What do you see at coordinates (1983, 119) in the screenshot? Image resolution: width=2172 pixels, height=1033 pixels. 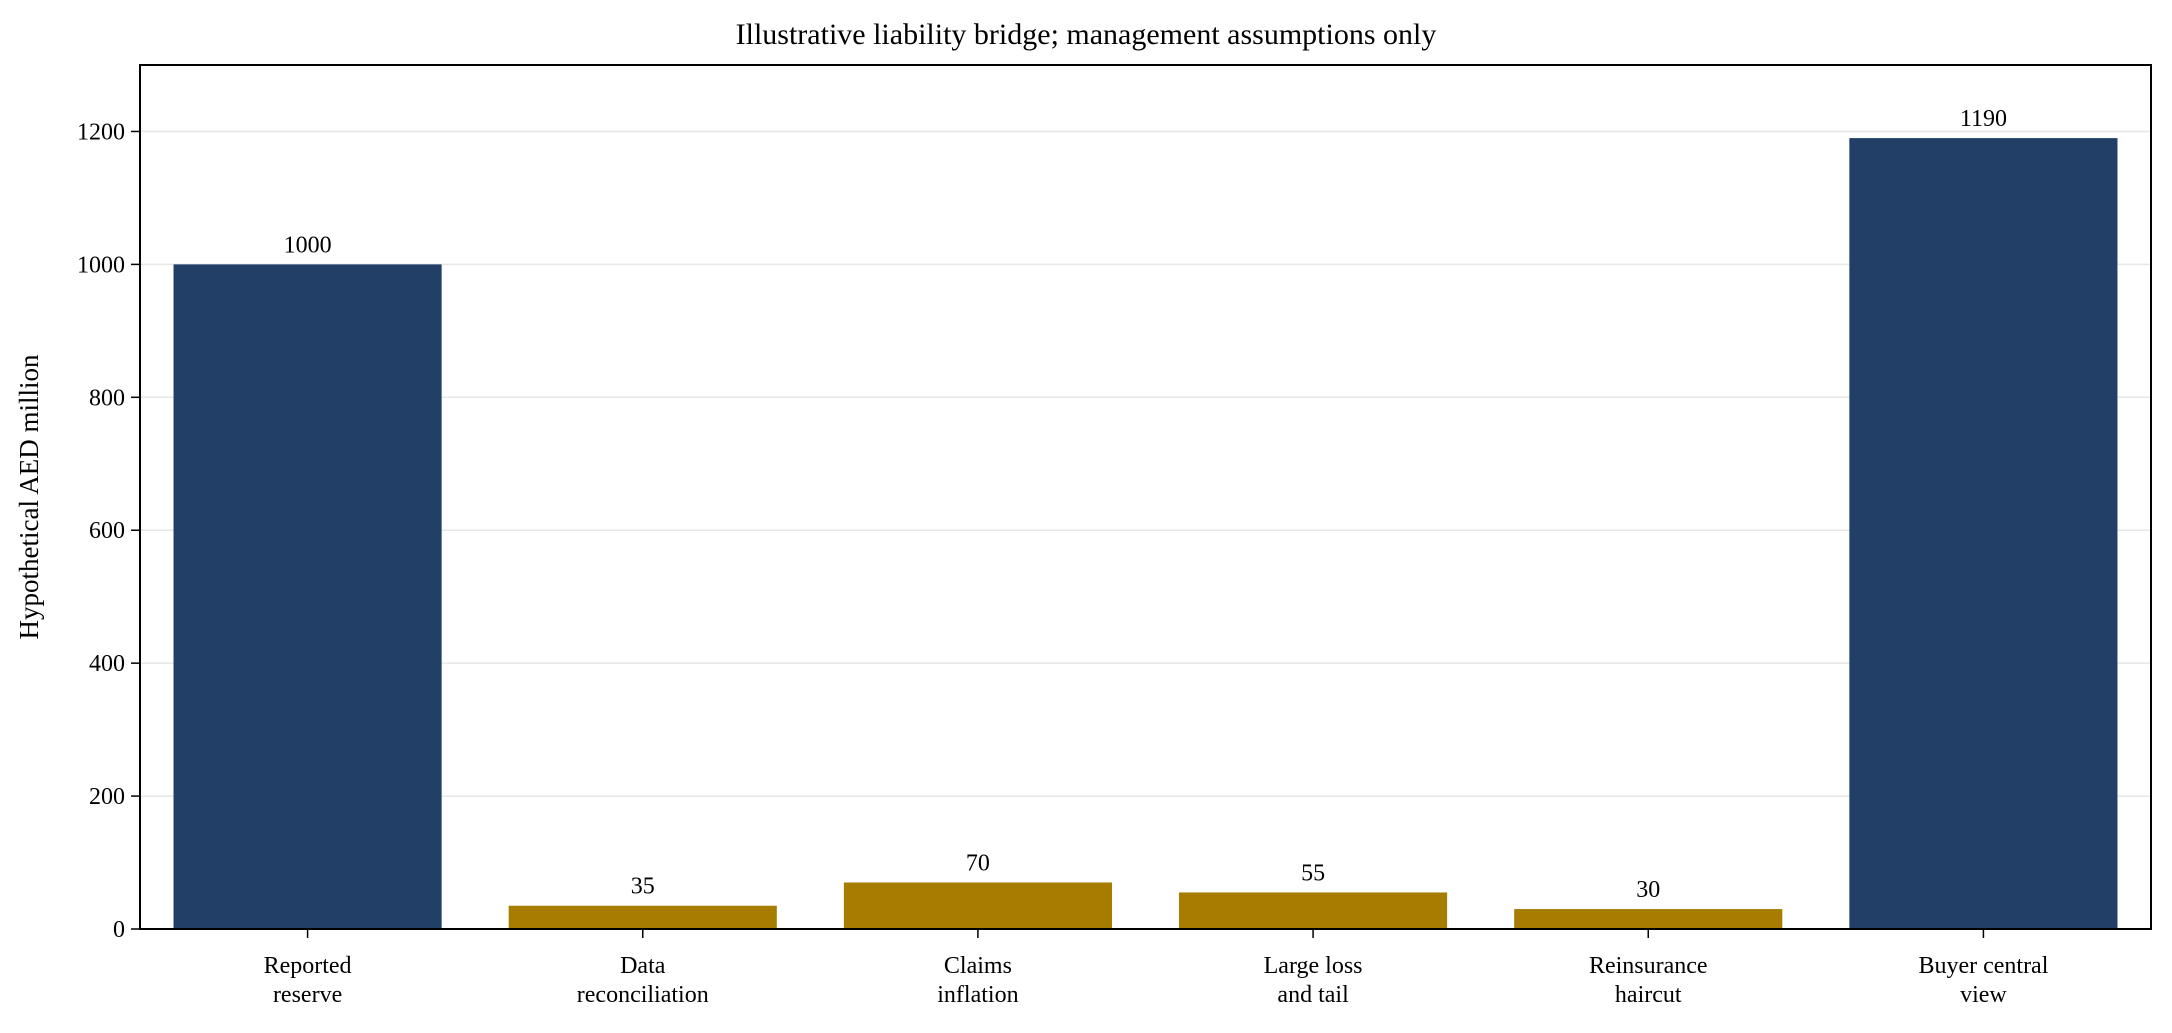 I see `value-label-5: 1190` at bounding box center [1983, 119].